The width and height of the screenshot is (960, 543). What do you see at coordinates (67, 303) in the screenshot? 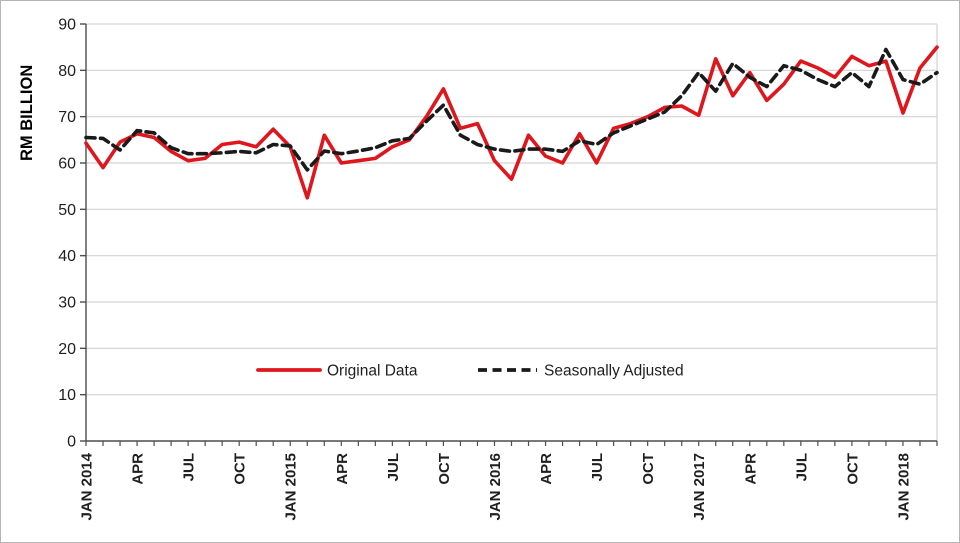
I see `y-tick-label: 30` at bounding box center [67, 303].